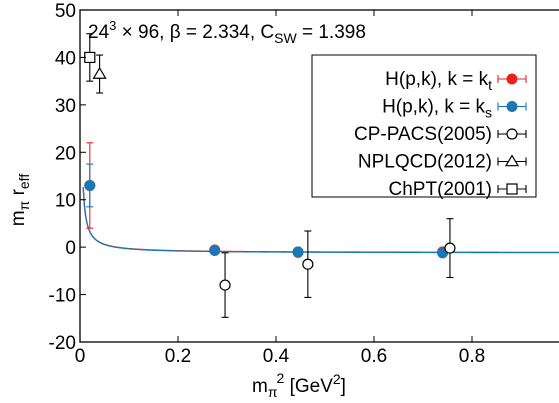 This screenshot has height=403, width=559. I want to click on x-tick-label: 0.4, so click(276, 356).